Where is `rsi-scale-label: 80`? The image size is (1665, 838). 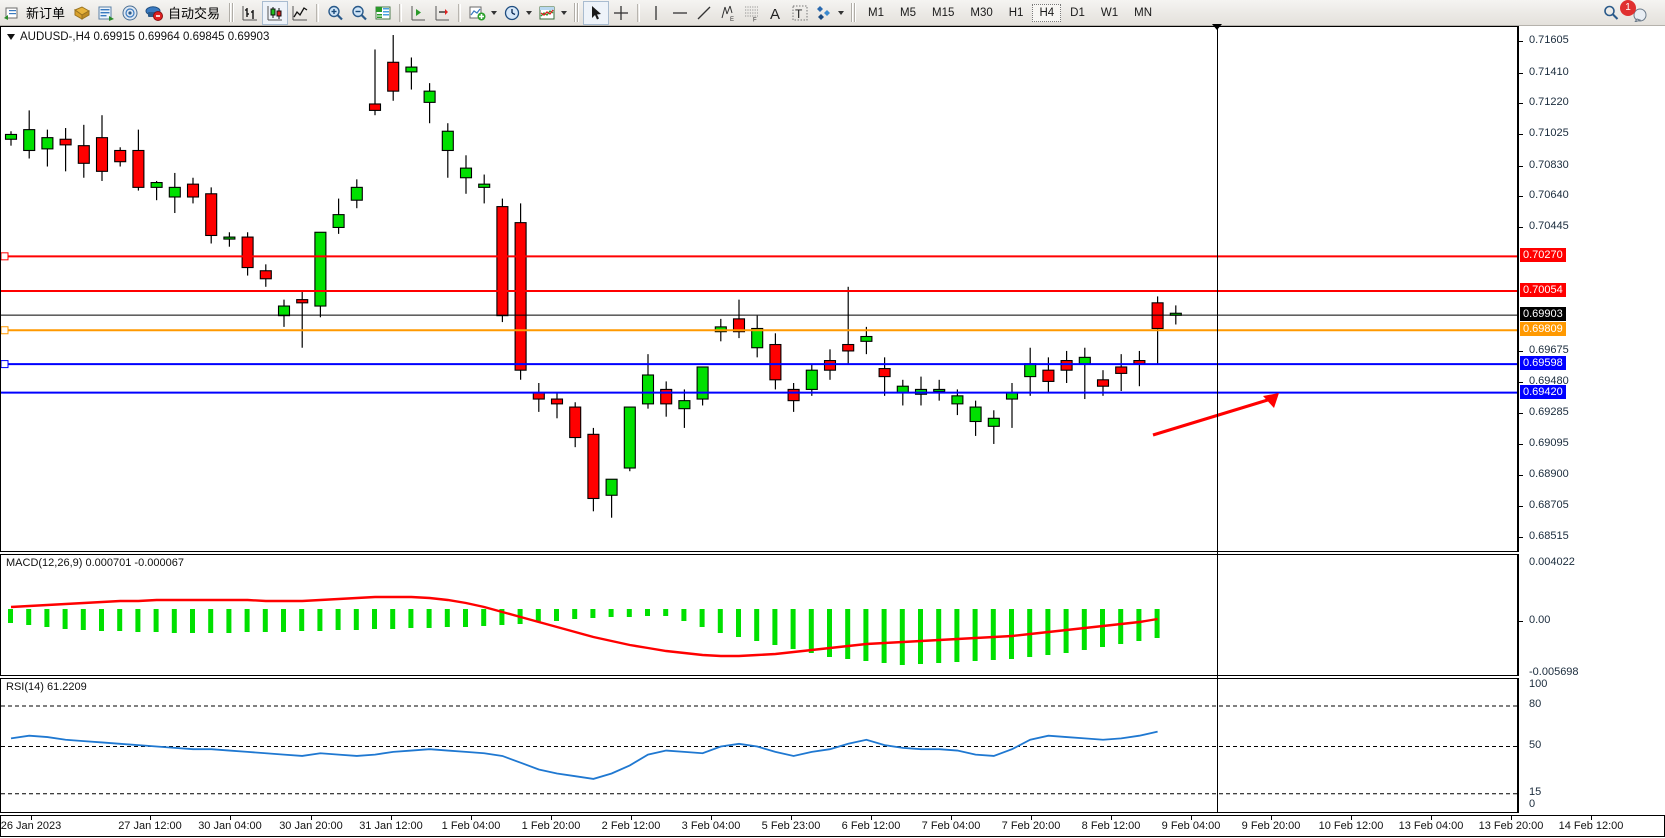 rsi-scale-label: 80 is located at coordinates (1535, 704).